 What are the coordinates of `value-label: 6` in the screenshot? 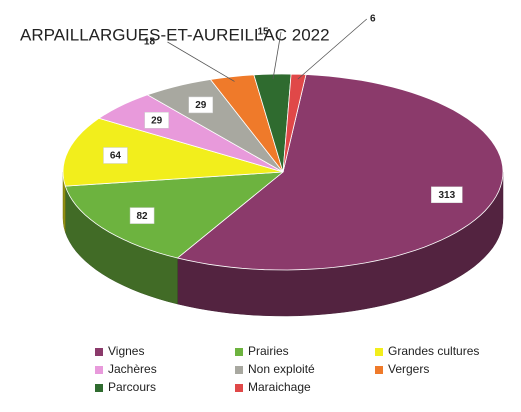 It's located at (373, 19).